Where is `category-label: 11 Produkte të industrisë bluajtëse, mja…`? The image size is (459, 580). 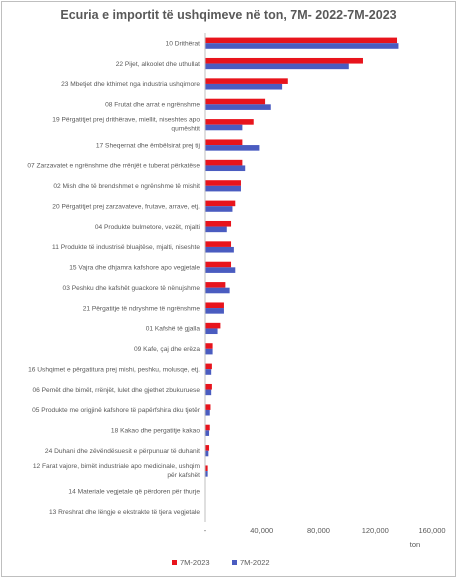 category-label: 11 Produkte të industrisë bluajtëse, mja… is located at coordinates (126, 247).